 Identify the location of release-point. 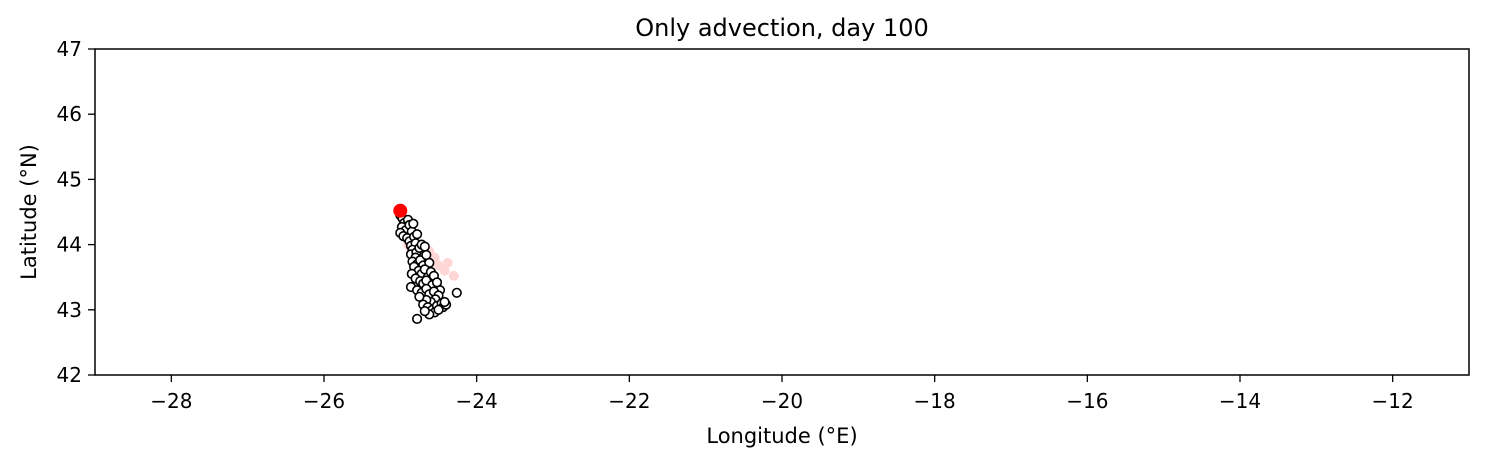
(400, 210).